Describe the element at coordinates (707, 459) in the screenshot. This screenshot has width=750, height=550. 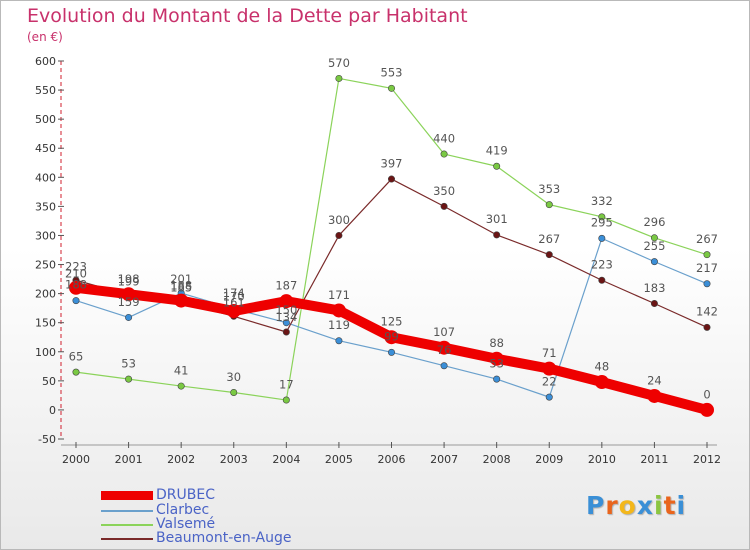
I see `x-tick-label: 2012` at that location.